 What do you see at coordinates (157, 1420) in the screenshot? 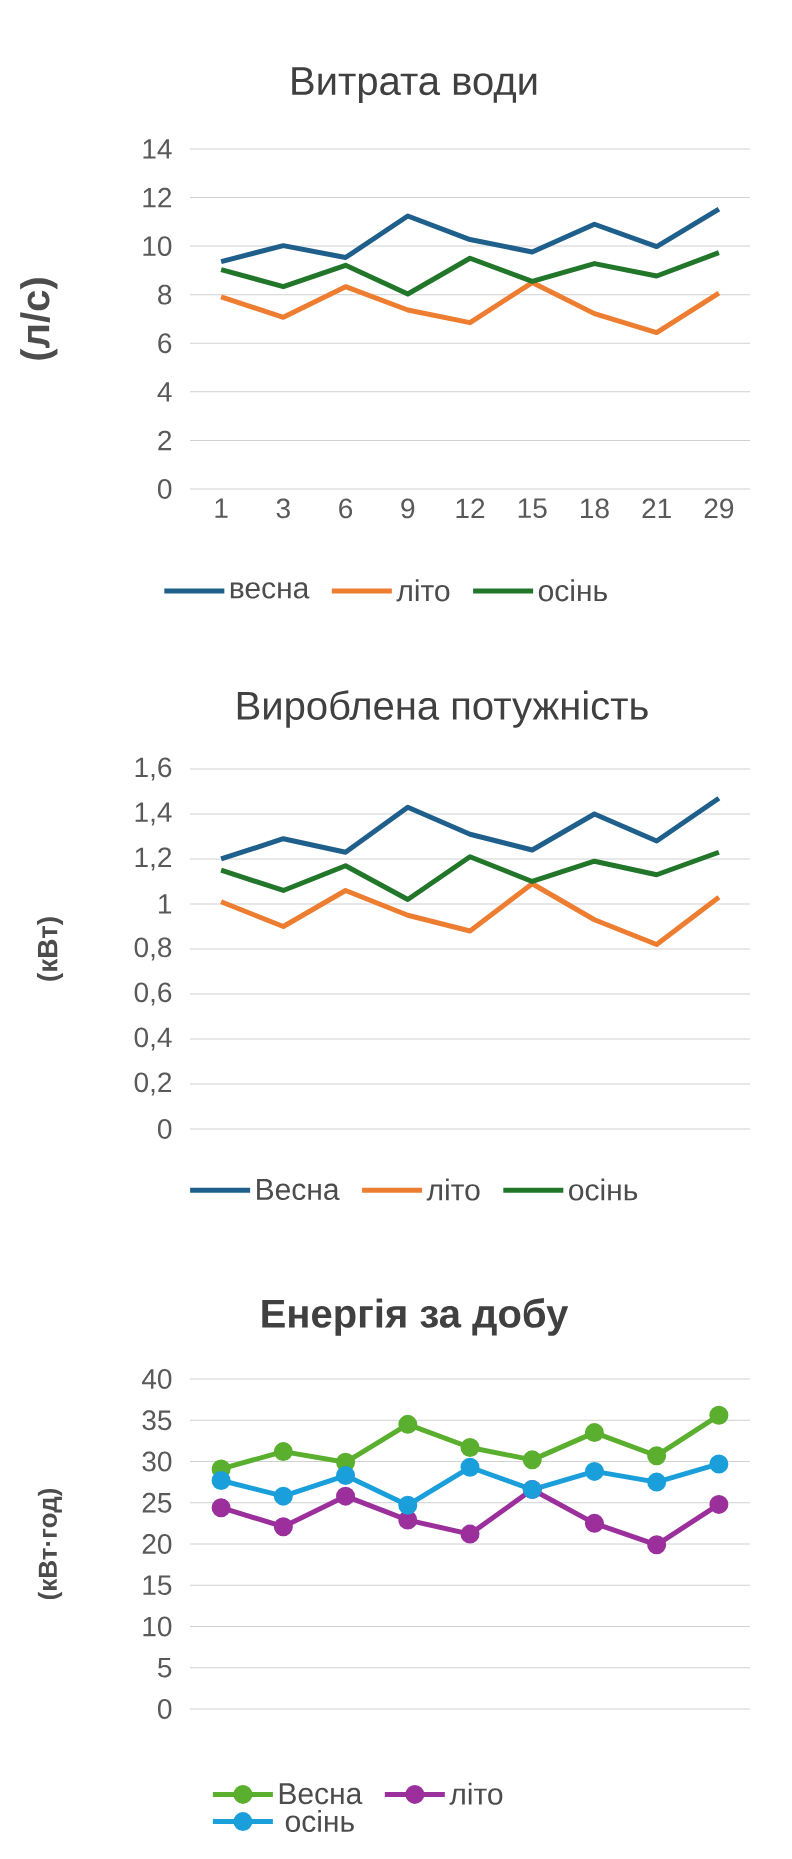
I see `y-tick-label: 35` at bounding box center [157, 1420].